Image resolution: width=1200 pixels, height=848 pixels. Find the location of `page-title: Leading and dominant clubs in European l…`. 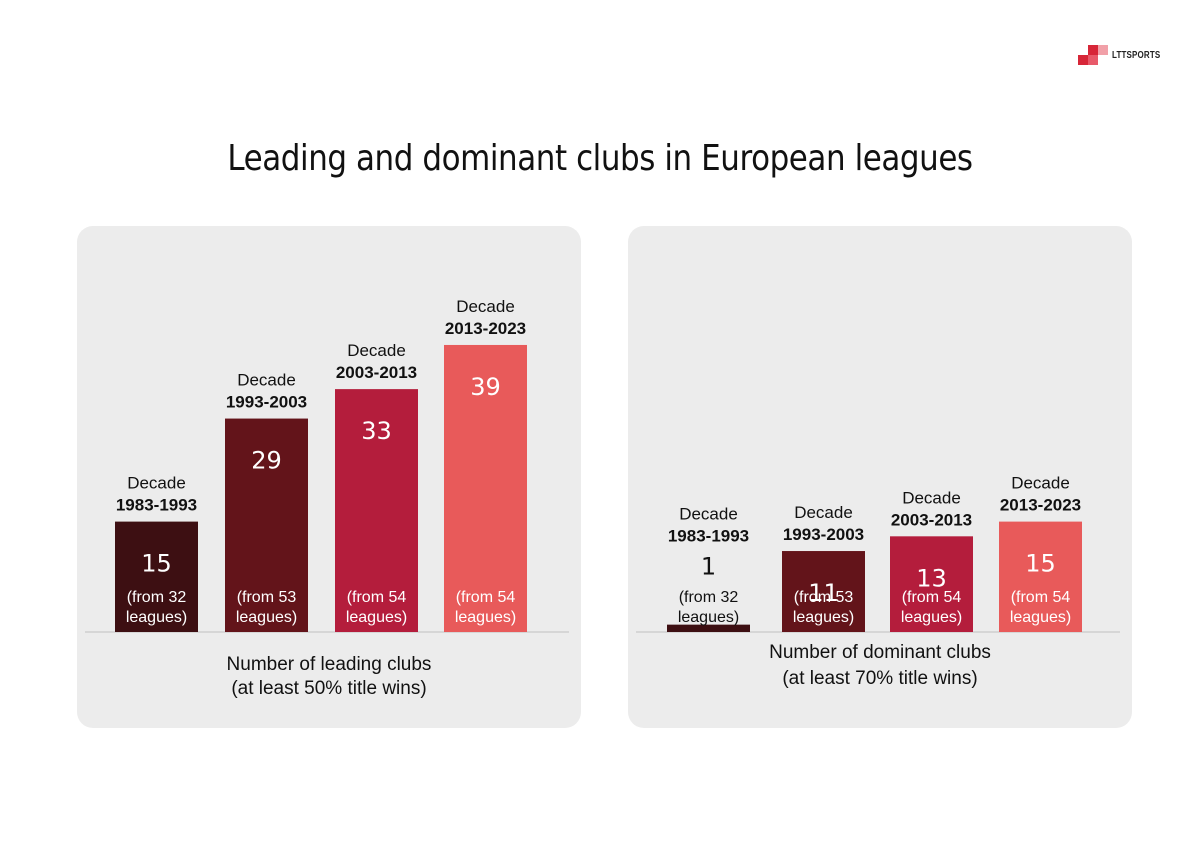

page-title: Leading and dominant clubs in European l… is located at coordinates (600, 158).